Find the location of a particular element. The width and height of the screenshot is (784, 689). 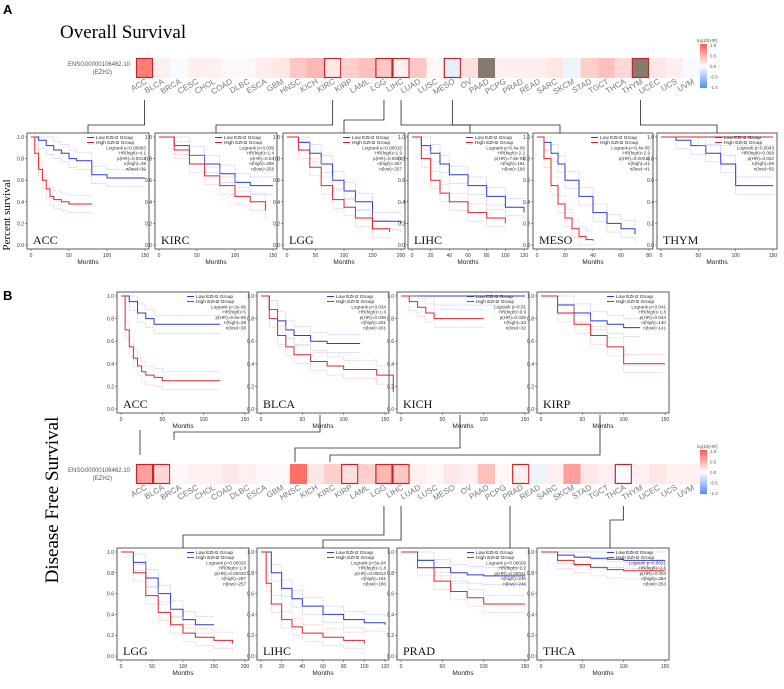

stat-line: Logrank p=6.4e-06 is located at coordinates (505, 148).